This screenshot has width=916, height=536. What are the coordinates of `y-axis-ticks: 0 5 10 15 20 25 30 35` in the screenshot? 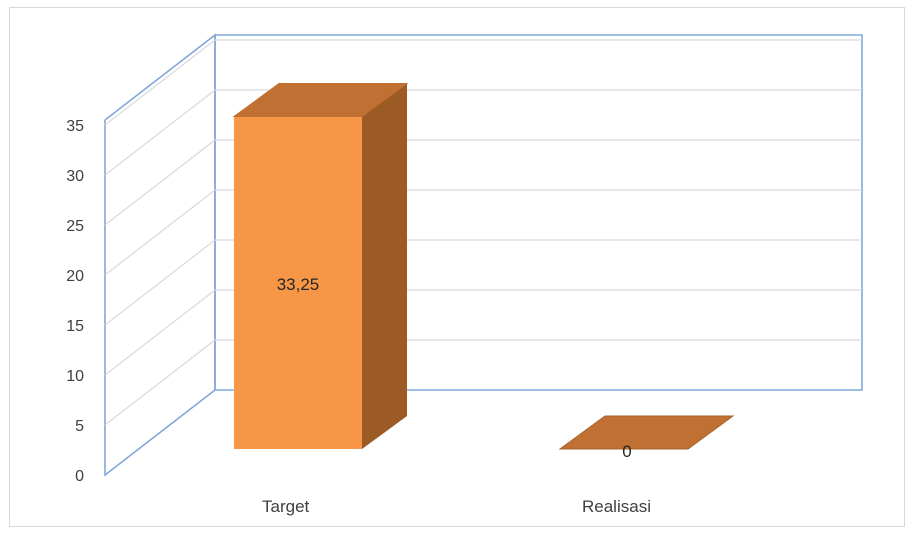 It's located at (75, 301).